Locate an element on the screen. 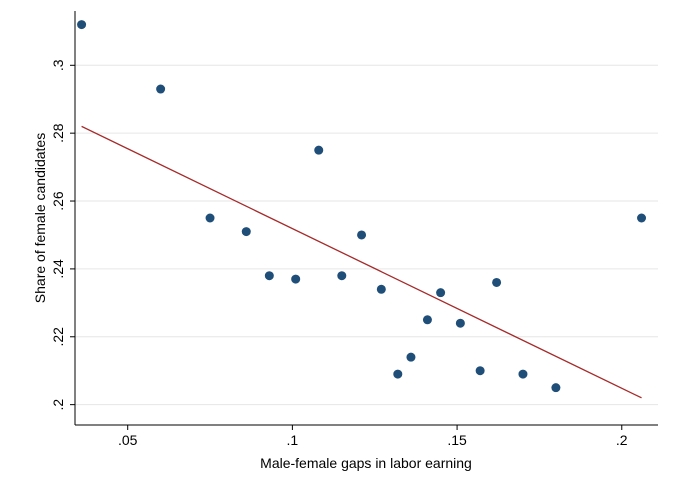 The image size is (678, 479). y-tick-label: .22 is located at coordinates (58, 337).